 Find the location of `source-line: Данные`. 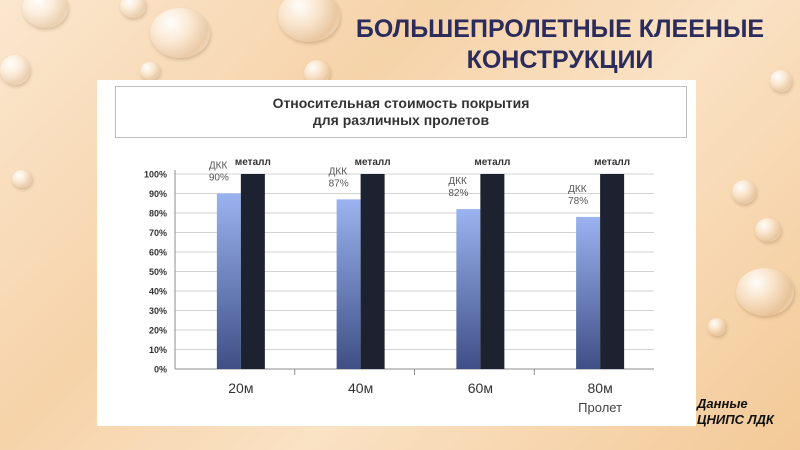

source-line: Данные is located at coordinates (722, 403).